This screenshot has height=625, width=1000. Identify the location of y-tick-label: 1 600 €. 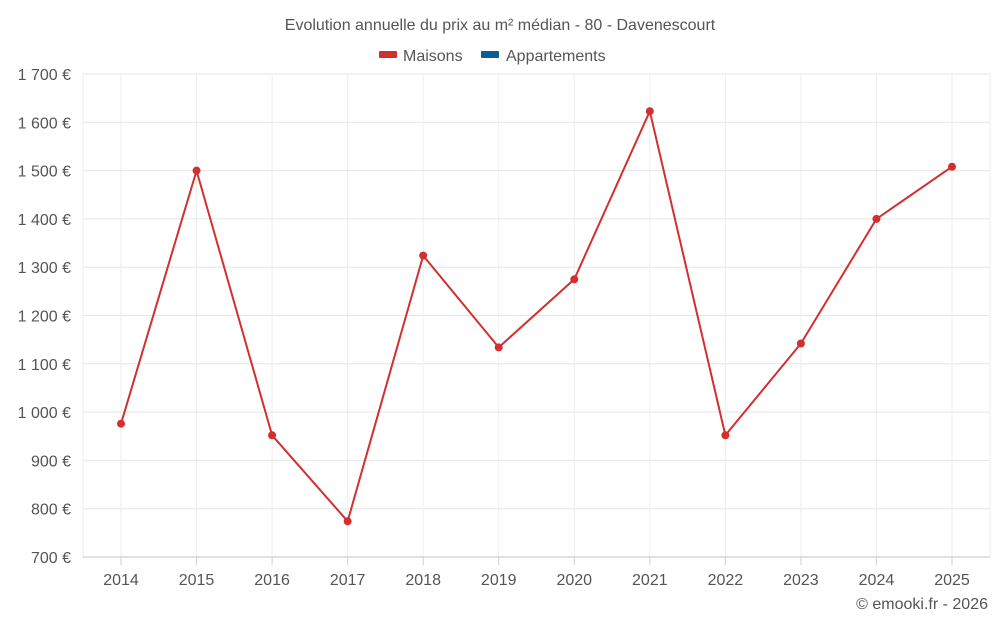
(44, 123).